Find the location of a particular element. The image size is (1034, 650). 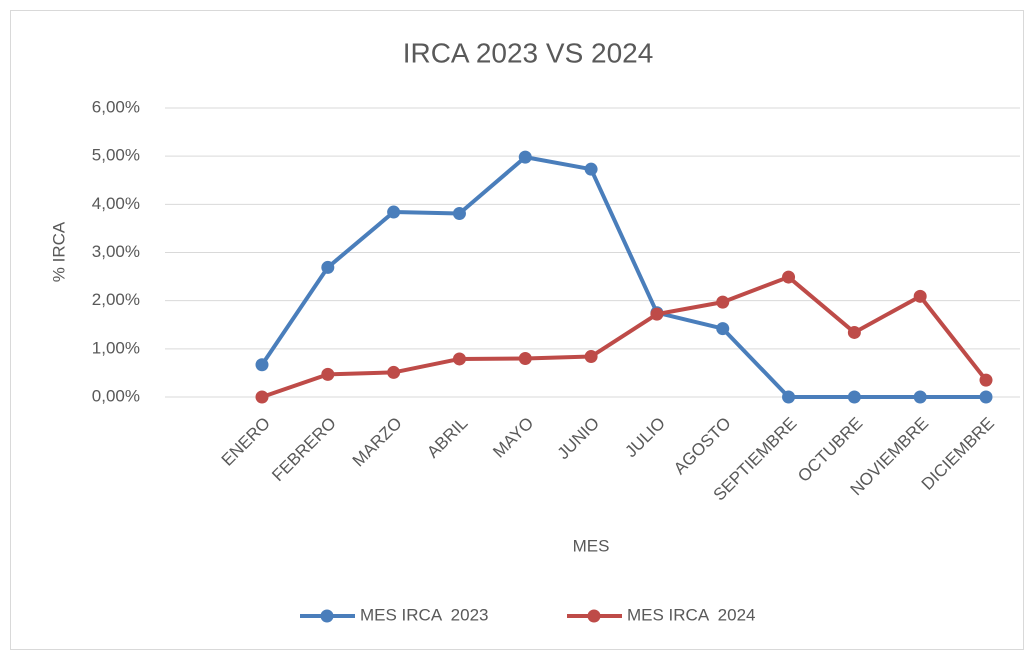

series-line is located at coordinates (624, 337).